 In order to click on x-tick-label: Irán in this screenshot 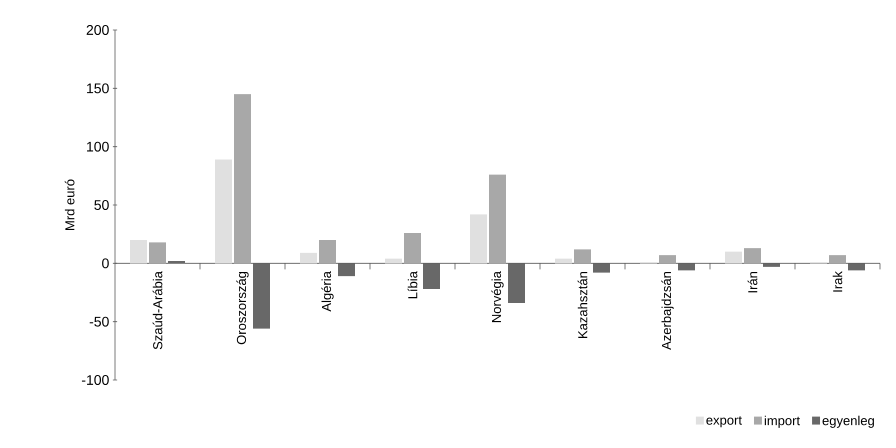, I will do `click(753, 282)`.